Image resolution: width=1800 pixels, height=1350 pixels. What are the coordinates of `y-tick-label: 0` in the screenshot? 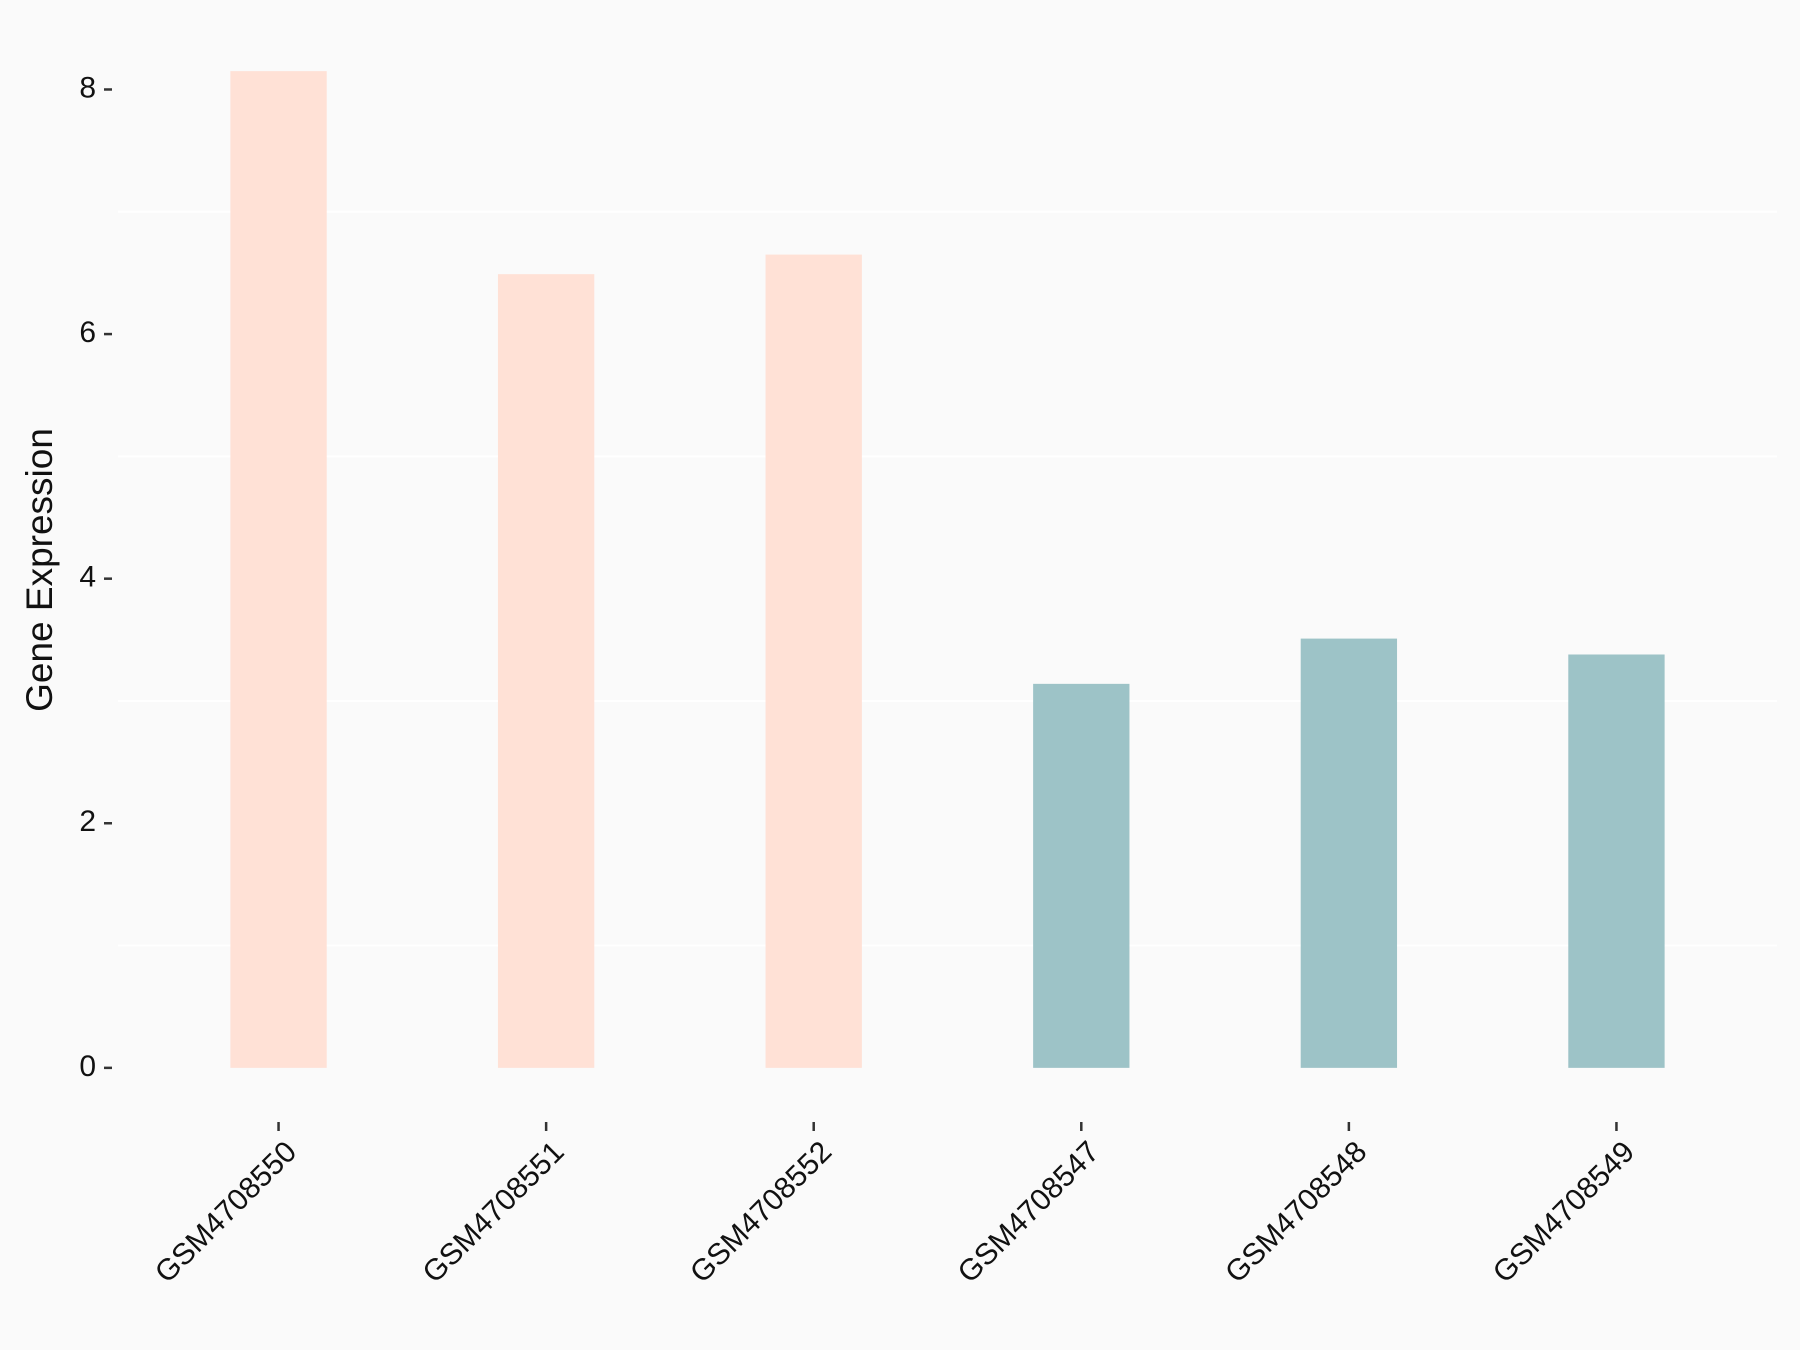 It's located at (87, 1066).